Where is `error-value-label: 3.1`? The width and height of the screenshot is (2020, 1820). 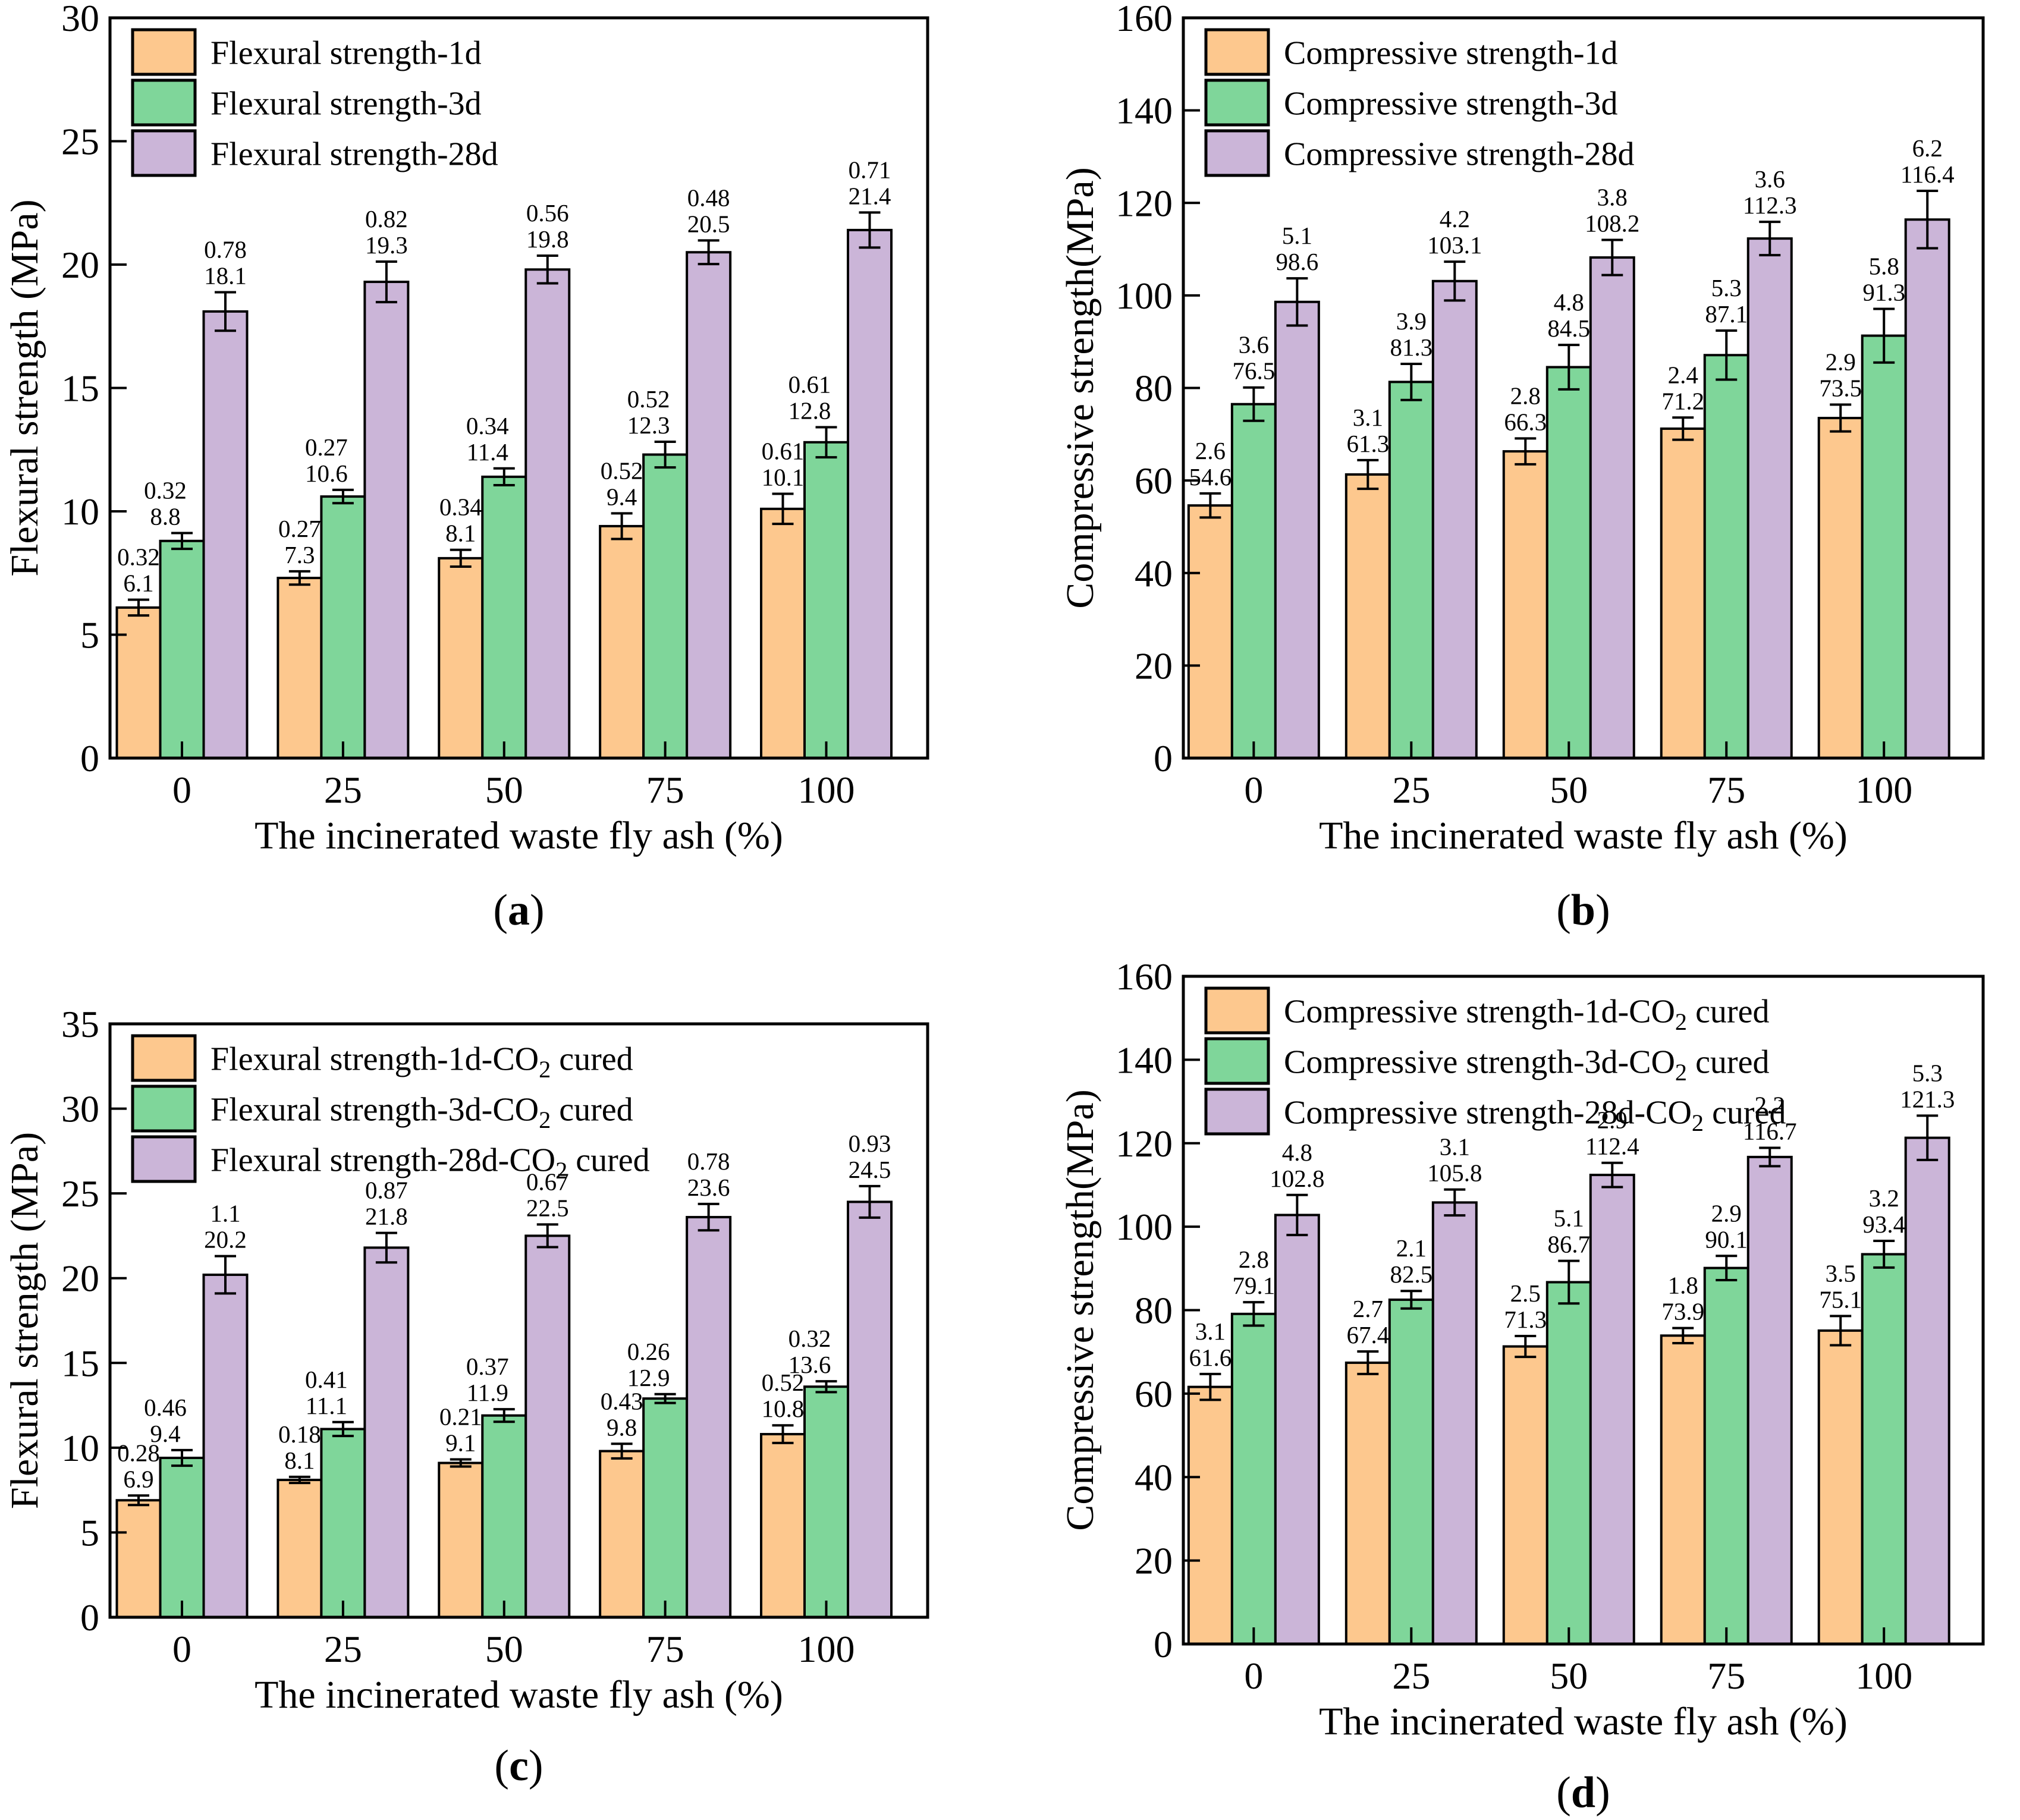
error-value-label: 3.1 is located at coordinates (1210, 1331).